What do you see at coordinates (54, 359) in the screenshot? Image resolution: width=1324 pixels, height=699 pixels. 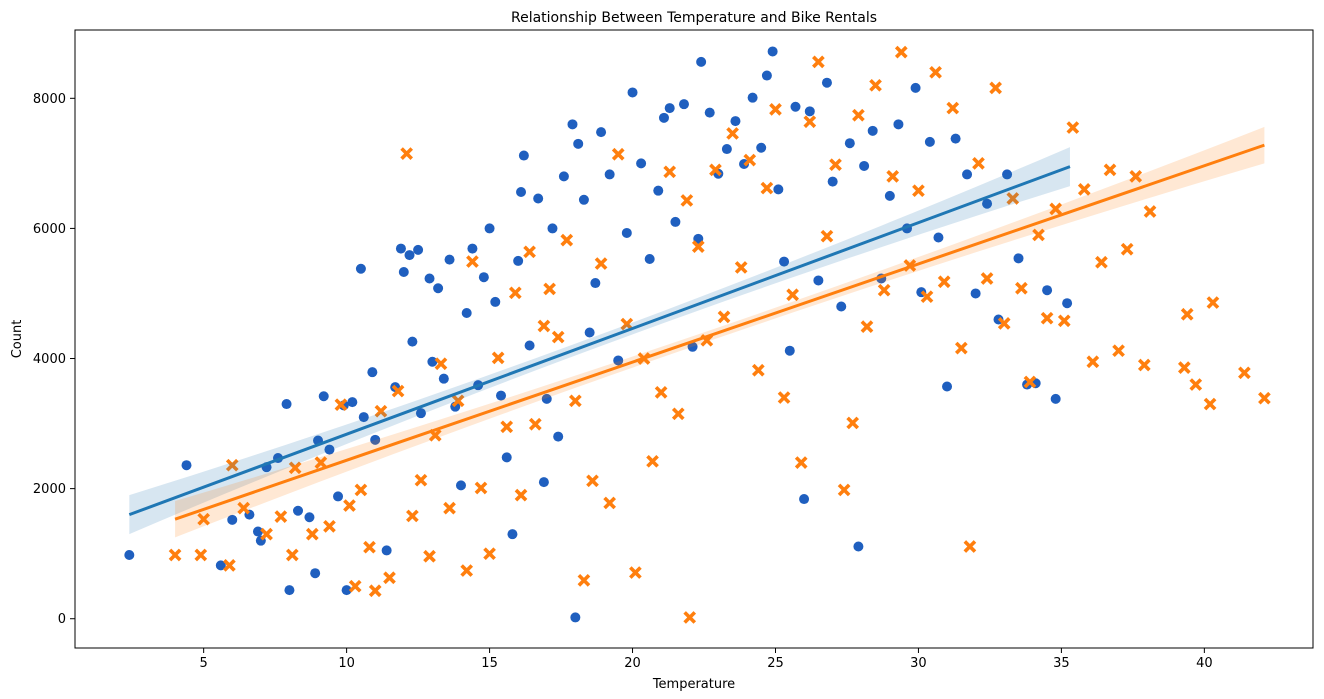 I see `y-axis: 0 2000 4000 6000 8000` at bounding box center [54, 359].